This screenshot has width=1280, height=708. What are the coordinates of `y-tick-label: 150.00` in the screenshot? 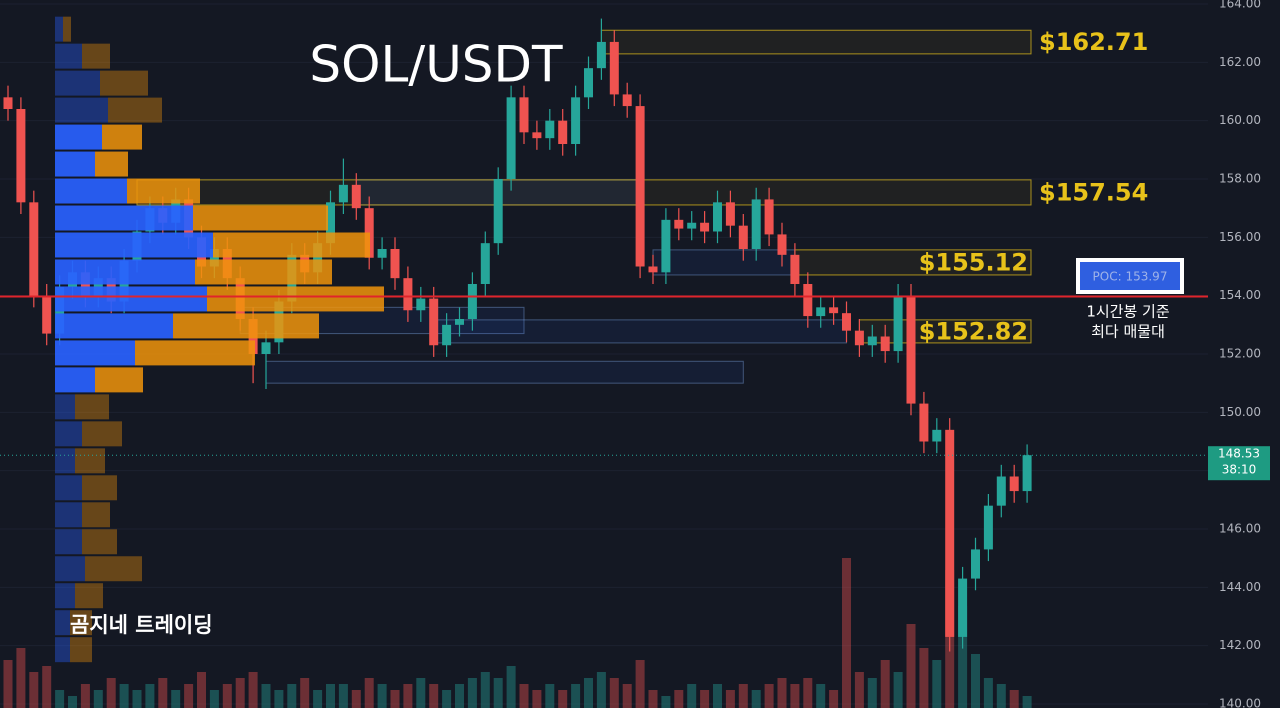 It's located at (1240, 412).